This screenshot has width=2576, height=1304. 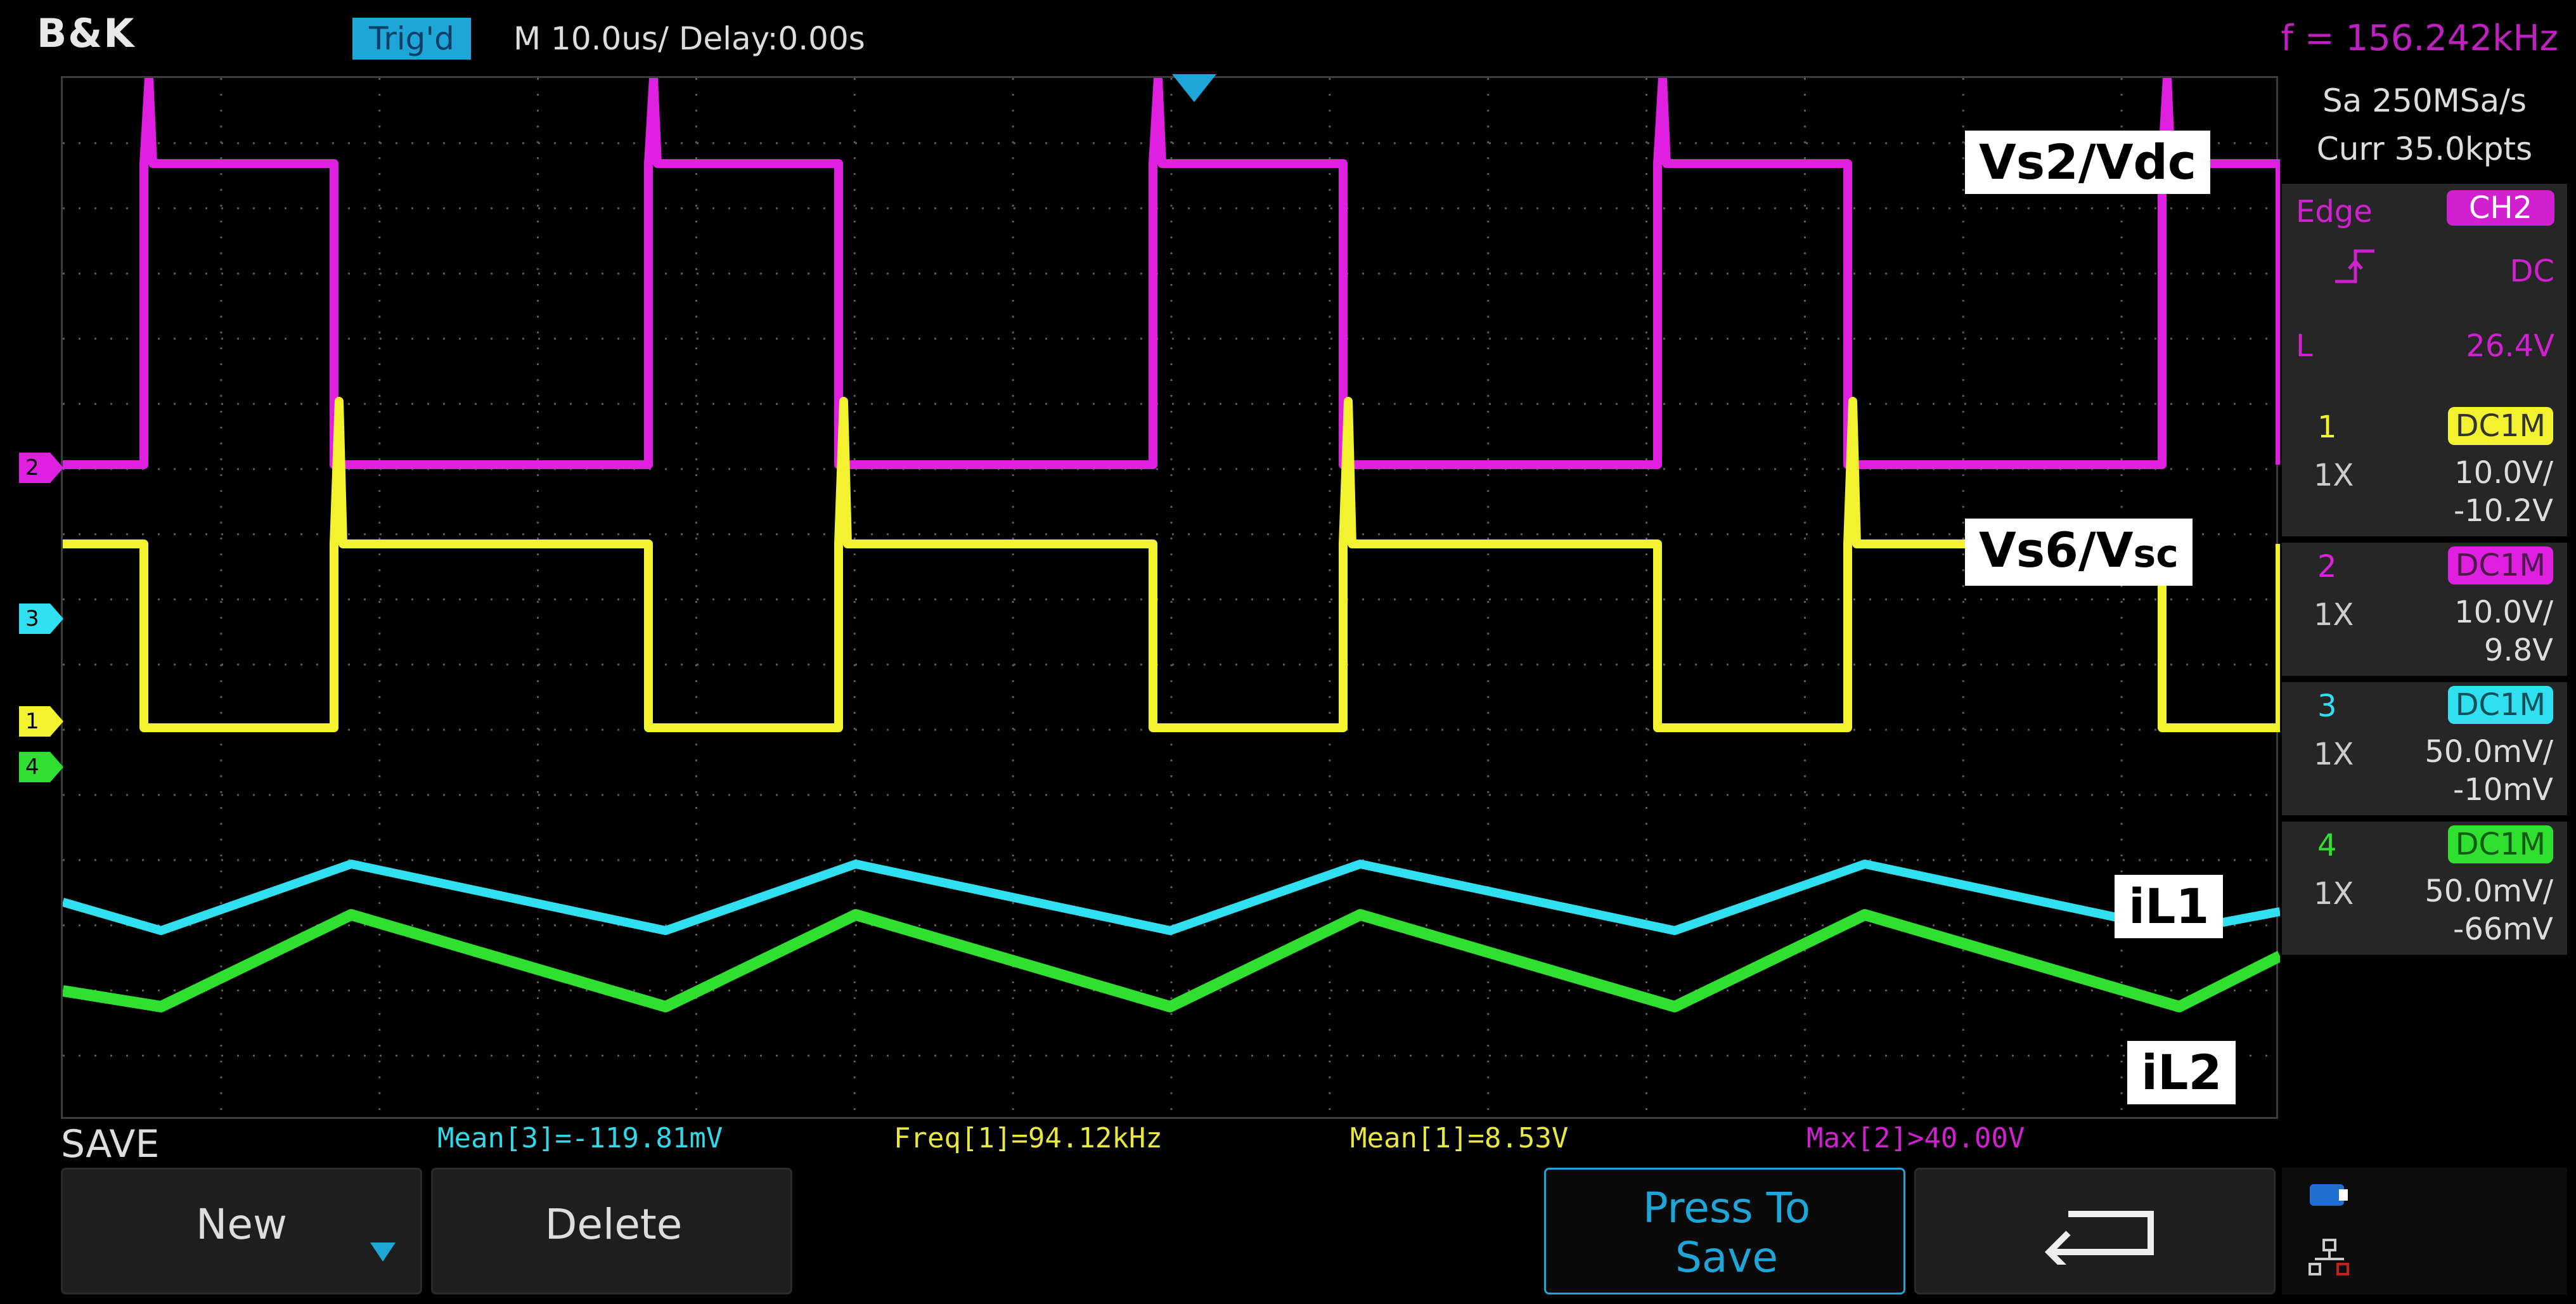 What do you see at coordinates (2181, 1072) in the screenshot?
I see `label-il2: iL2` at bounding box center [2181, 1072].